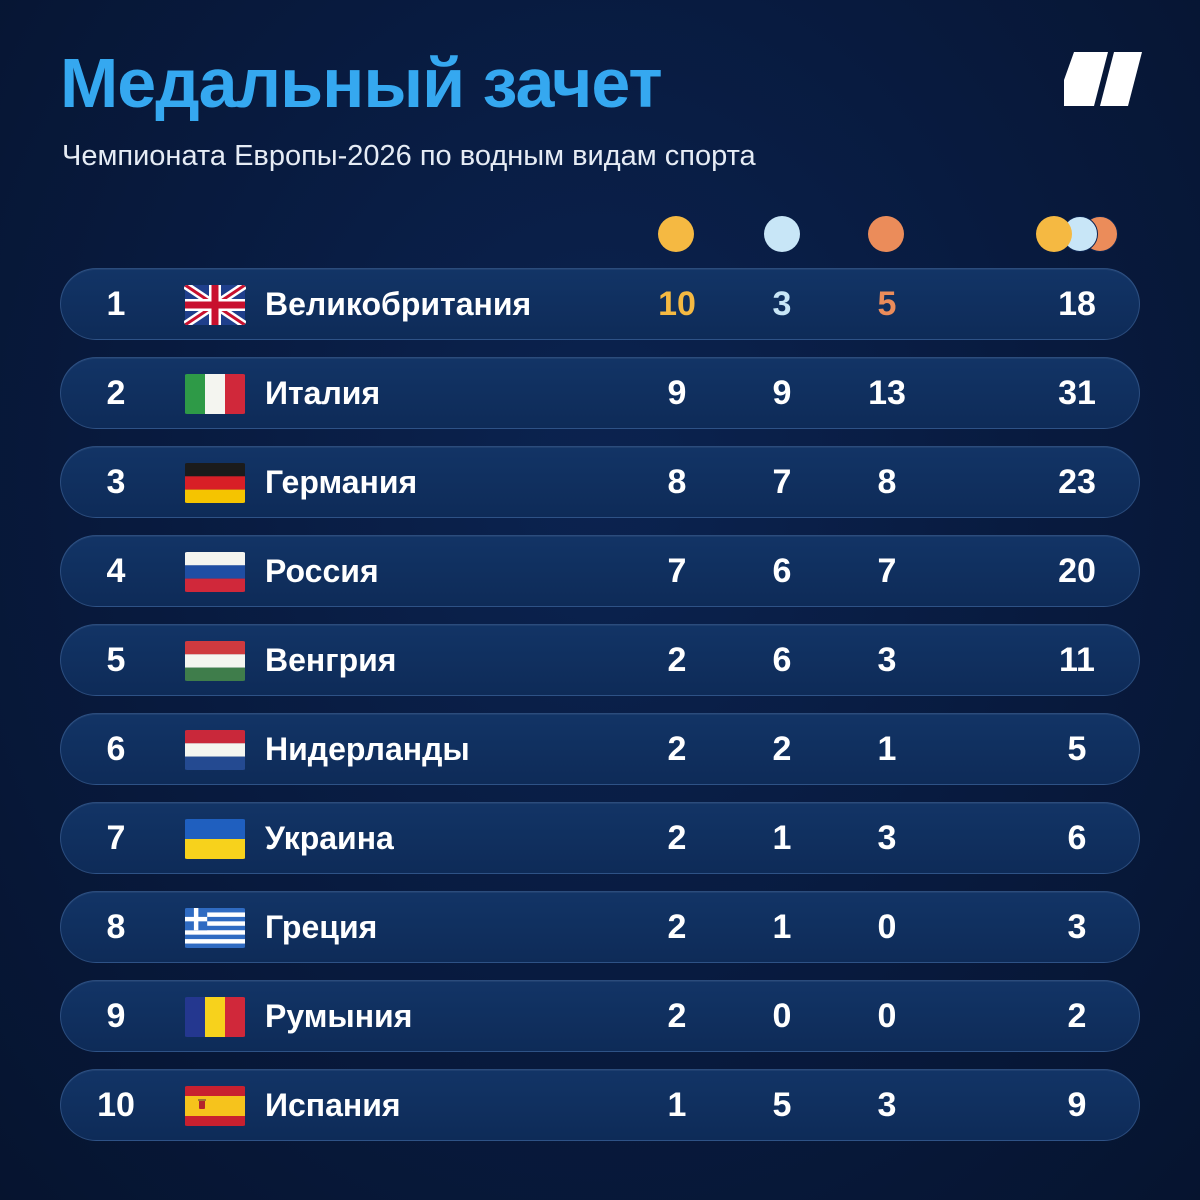 The width and height of the screenshot is (1200, 1200). Describe the element at coordinates (367, 749) in the screenshot. I see `country-name: Нидерланды` at that location.